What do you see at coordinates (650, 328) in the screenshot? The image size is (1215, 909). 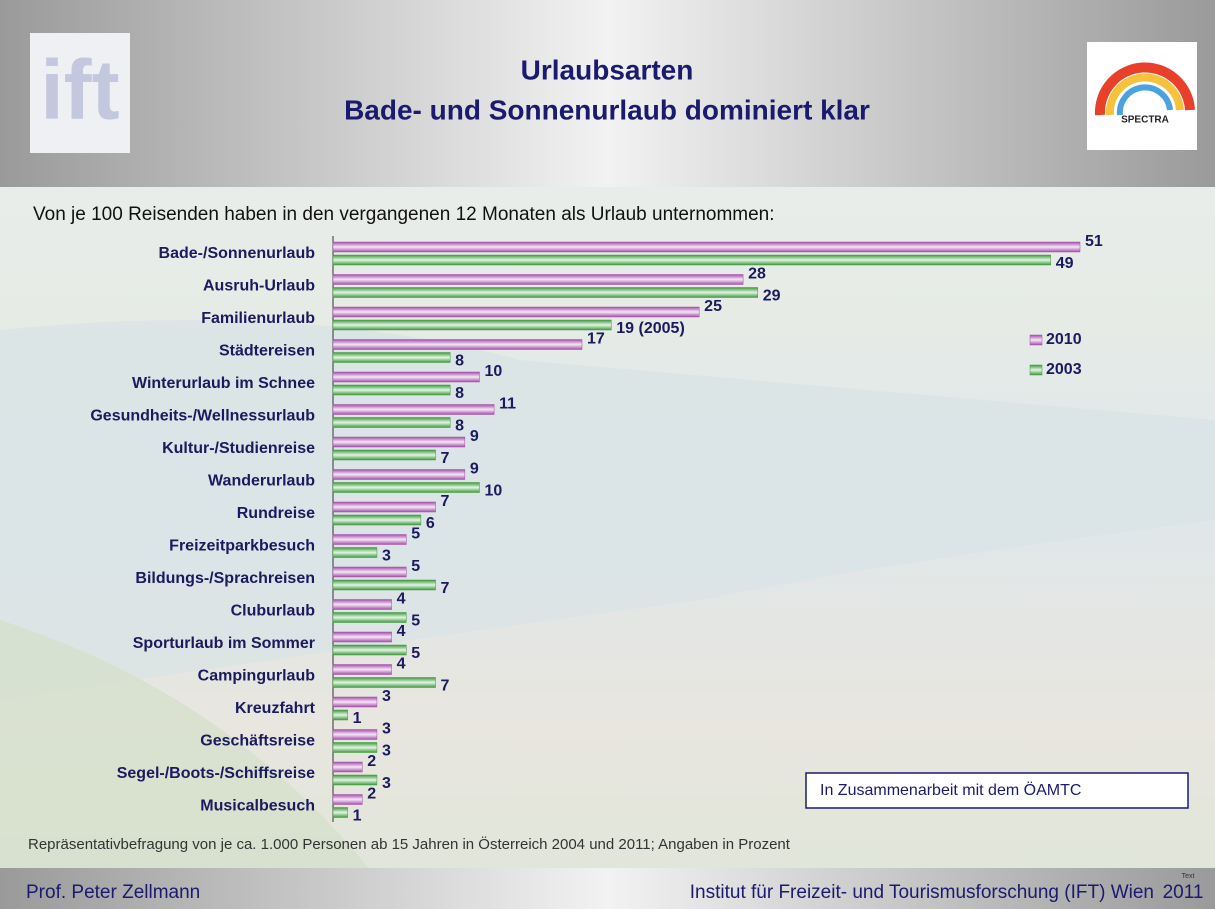 I see `value-label: 19 (2005)` at bounding box center [650, 328].